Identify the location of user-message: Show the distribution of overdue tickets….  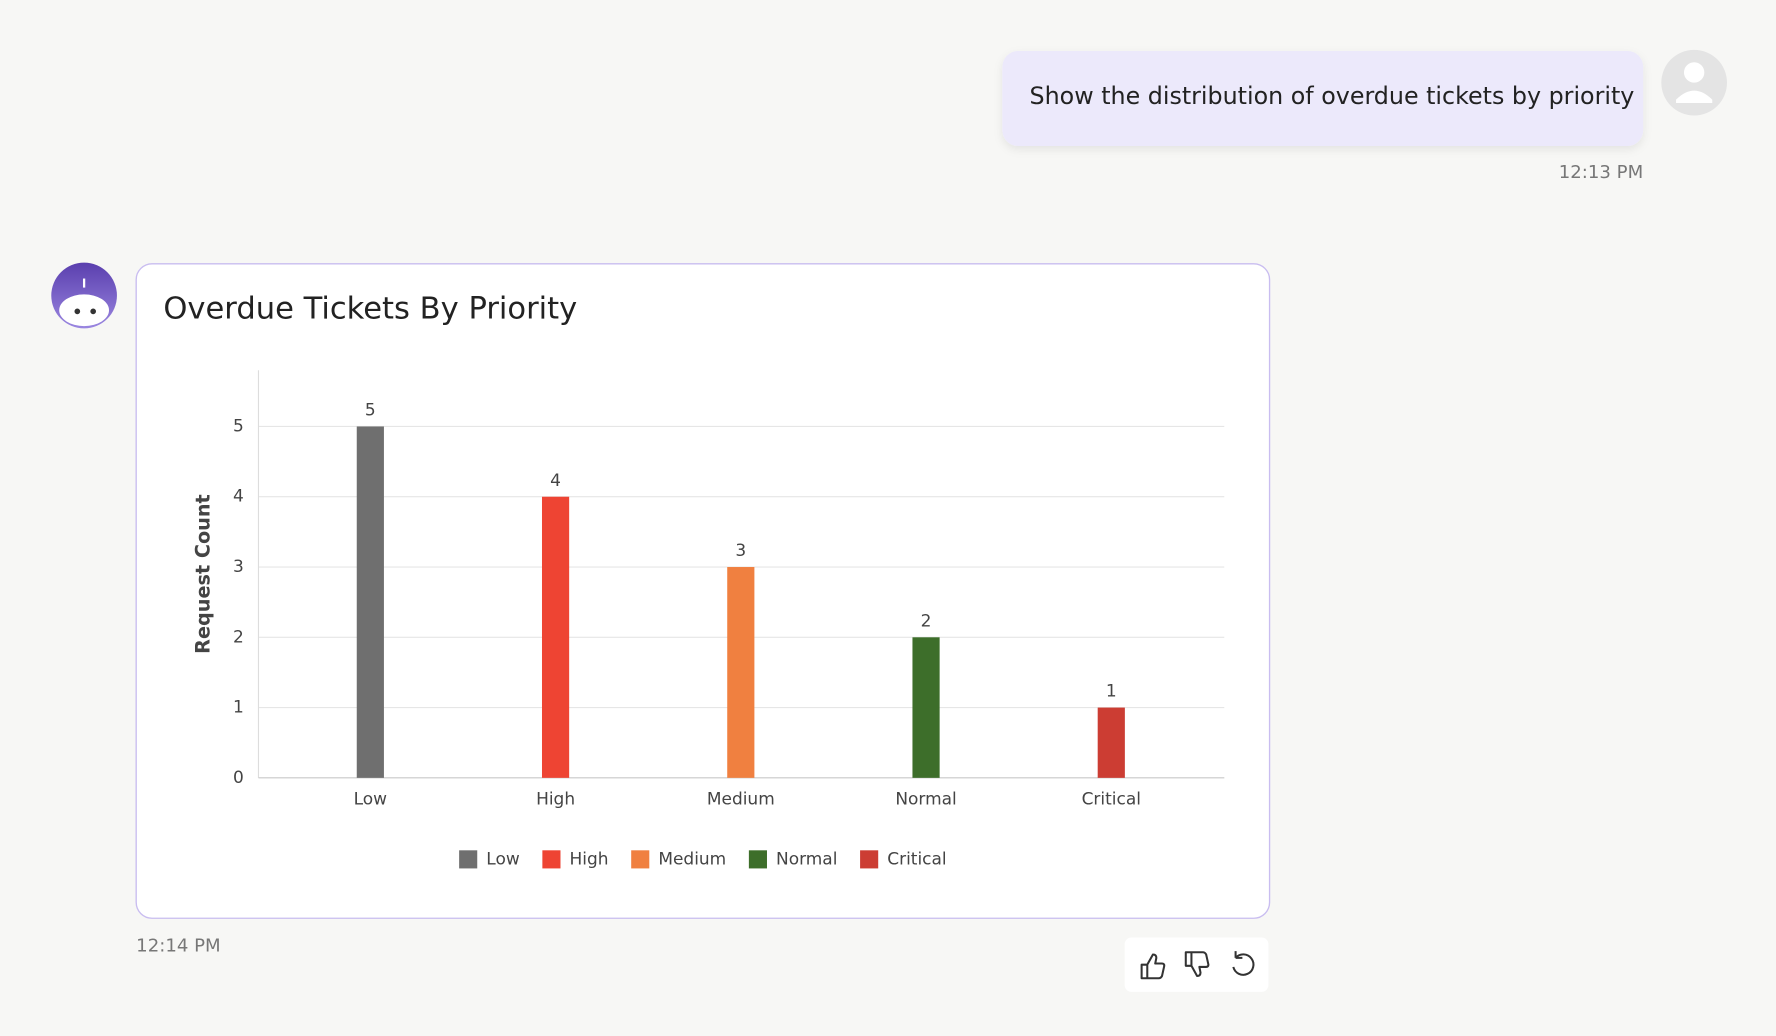
(1332, 96).